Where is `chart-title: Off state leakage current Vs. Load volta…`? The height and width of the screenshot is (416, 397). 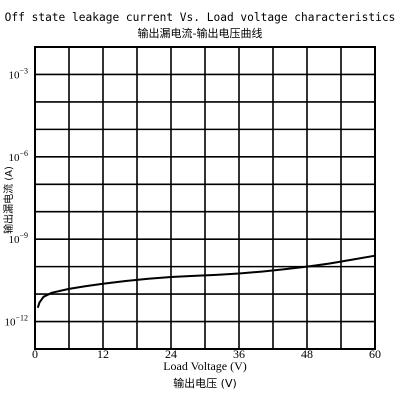 chart-title: Off state leakage current Vs. Load volta… is located at coordinates (200, 17).